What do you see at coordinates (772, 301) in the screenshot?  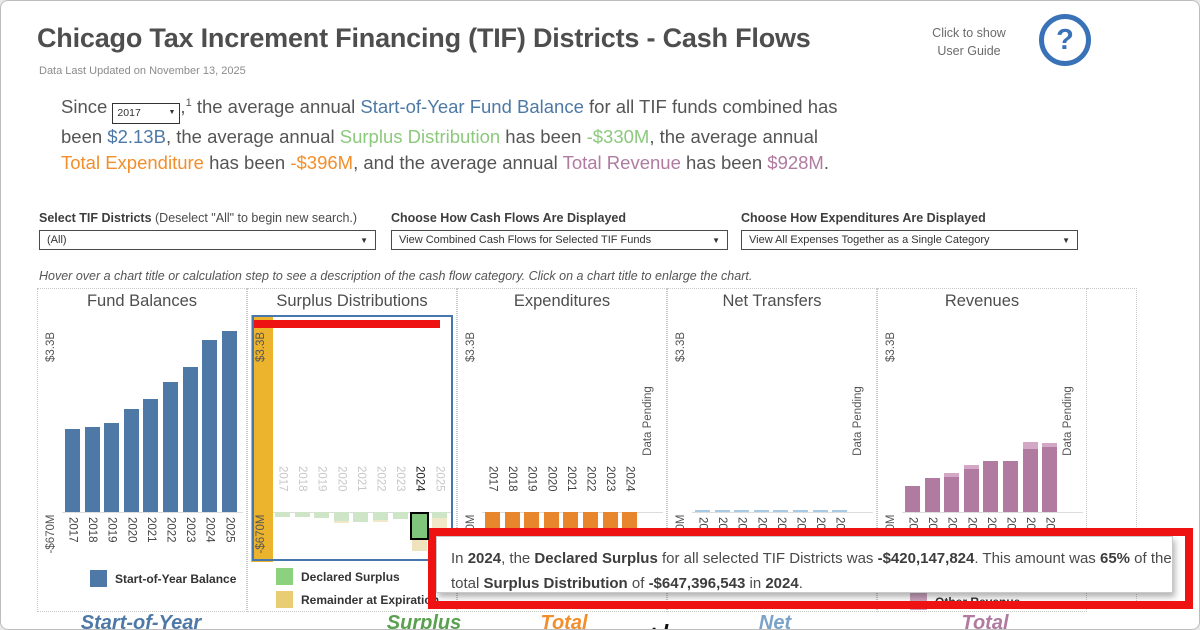 I see `chart-title: Net Transfers` at bounding box center [772, 301].